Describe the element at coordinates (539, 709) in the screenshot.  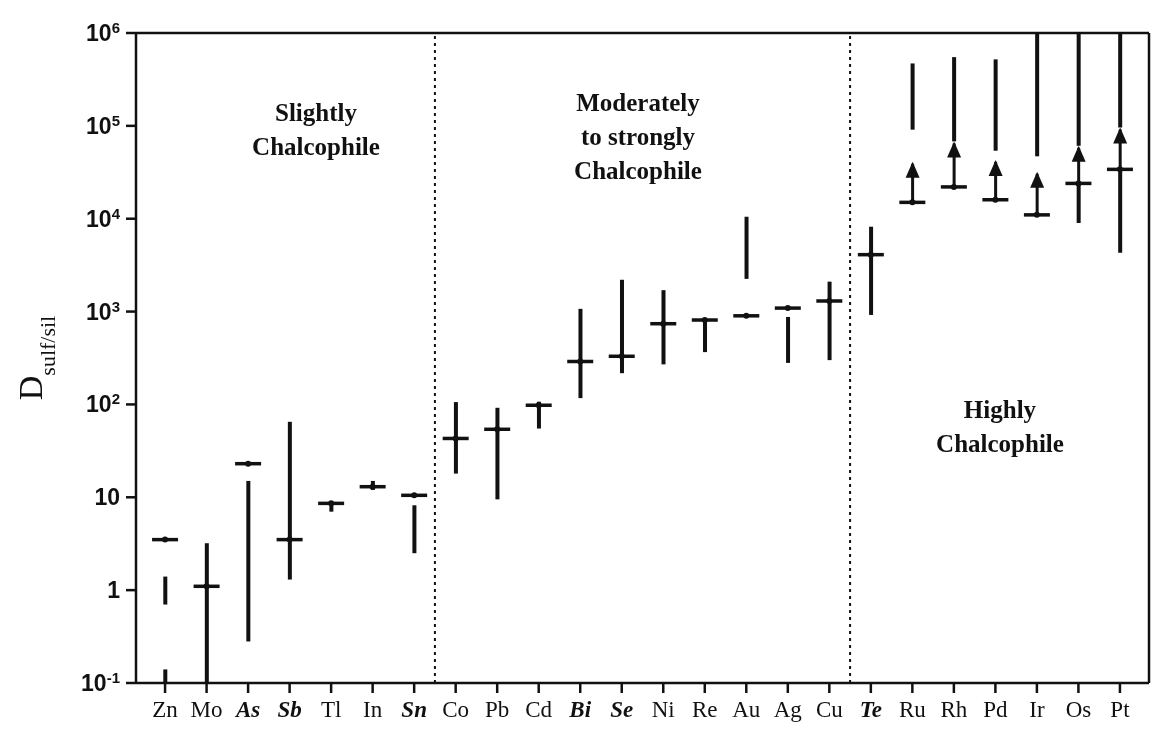
I see `x-tick-label: Cd` at that location.